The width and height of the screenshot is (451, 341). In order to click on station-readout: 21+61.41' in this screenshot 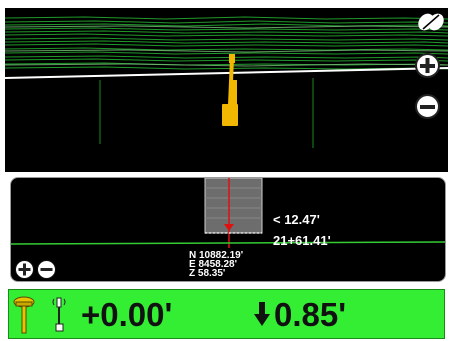, I will do `click(302, 240)`.